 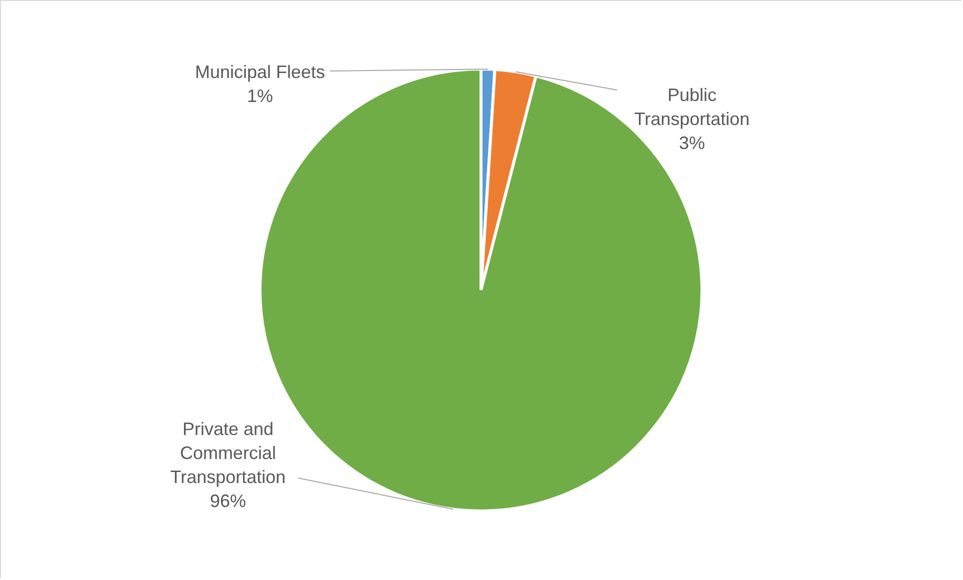 I want to click on data-label: 1%, so click(x=260, y=96).